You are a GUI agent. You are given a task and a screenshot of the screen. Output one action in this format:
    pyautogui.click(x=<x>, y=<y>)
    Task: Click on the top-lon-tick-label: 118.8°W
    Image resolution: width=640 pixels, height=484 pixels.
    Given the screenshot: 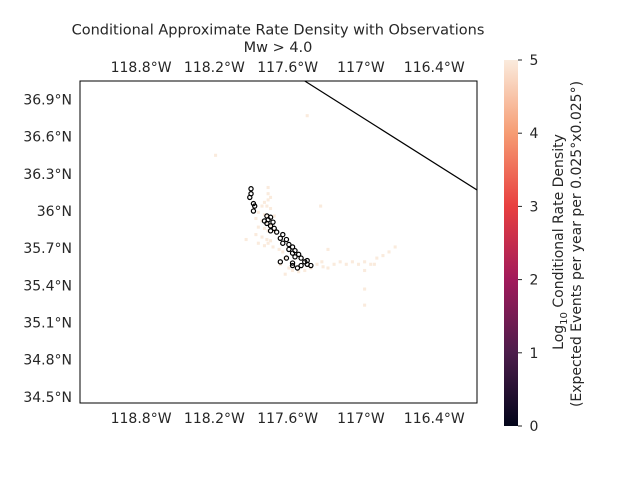 What is the action you would take?
    pyautogui.click(x=141, y=68)
    